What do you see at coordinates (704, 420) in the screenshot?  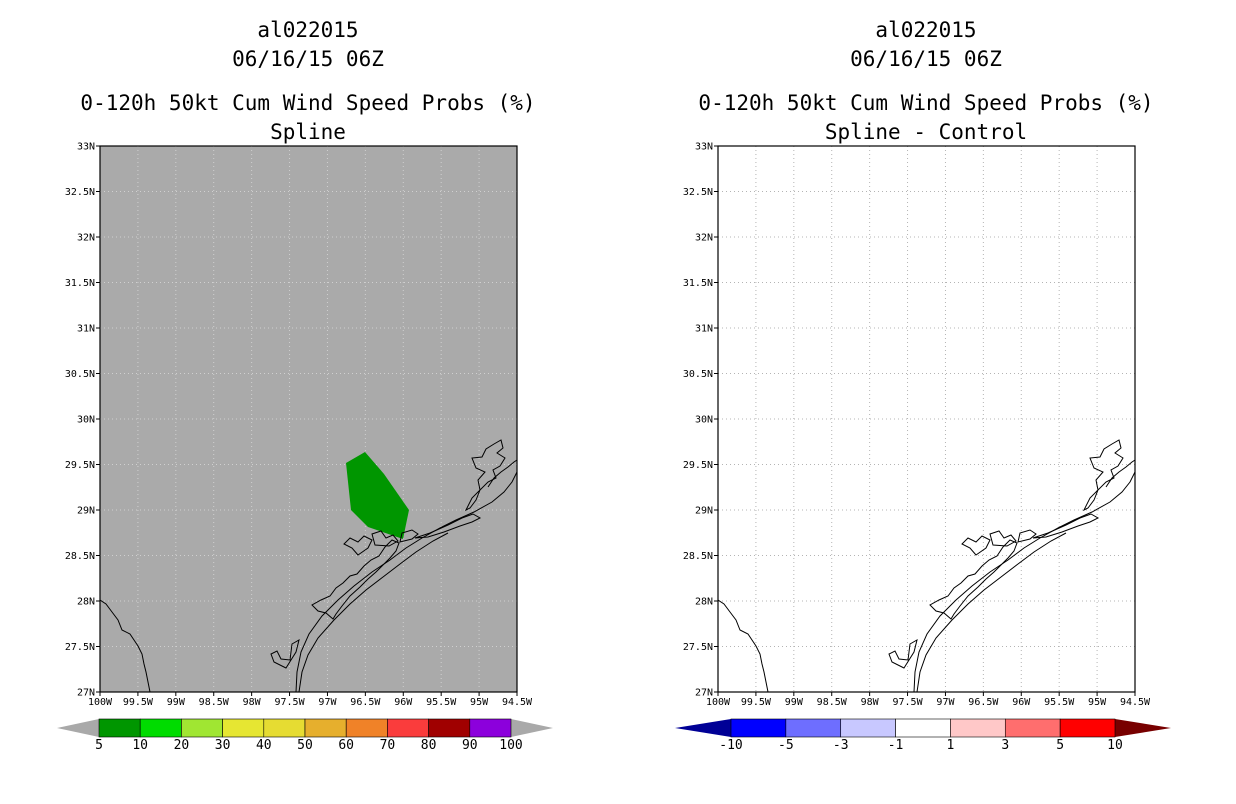 I see `lat-tick-label: 30N` at bounding box center [704, 420].